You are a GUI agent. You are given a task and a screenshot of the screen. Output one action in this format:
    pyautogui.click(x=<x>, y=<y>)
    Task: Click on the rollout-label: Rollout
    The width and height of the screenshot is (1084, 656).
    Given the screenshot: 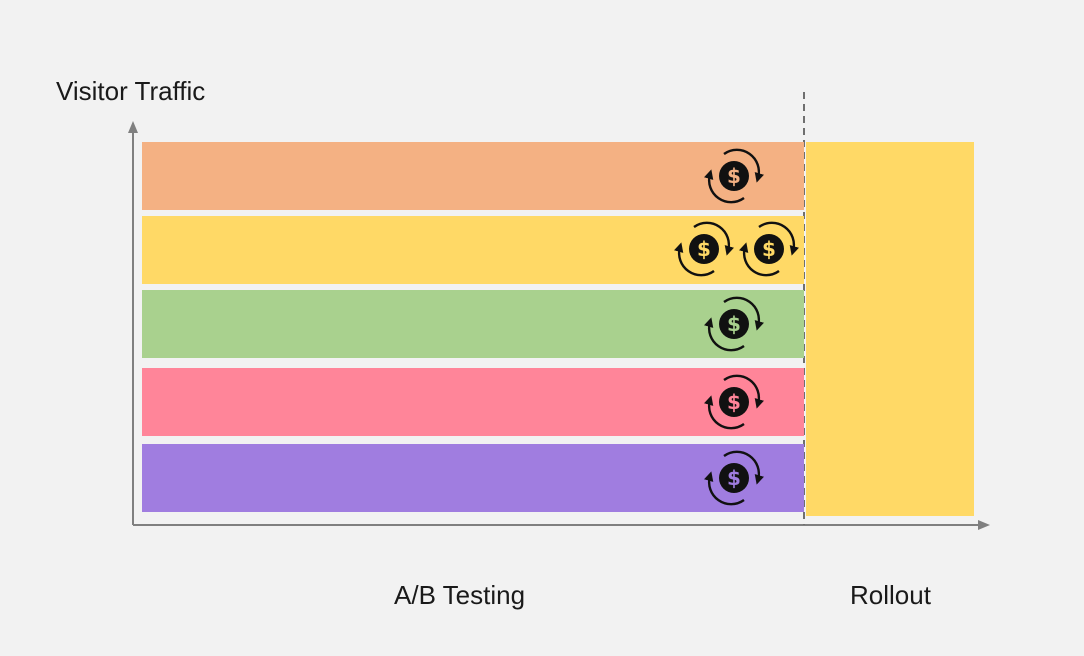 What is the action you would take?
    pyautogui.click(x=890, y=595)
    